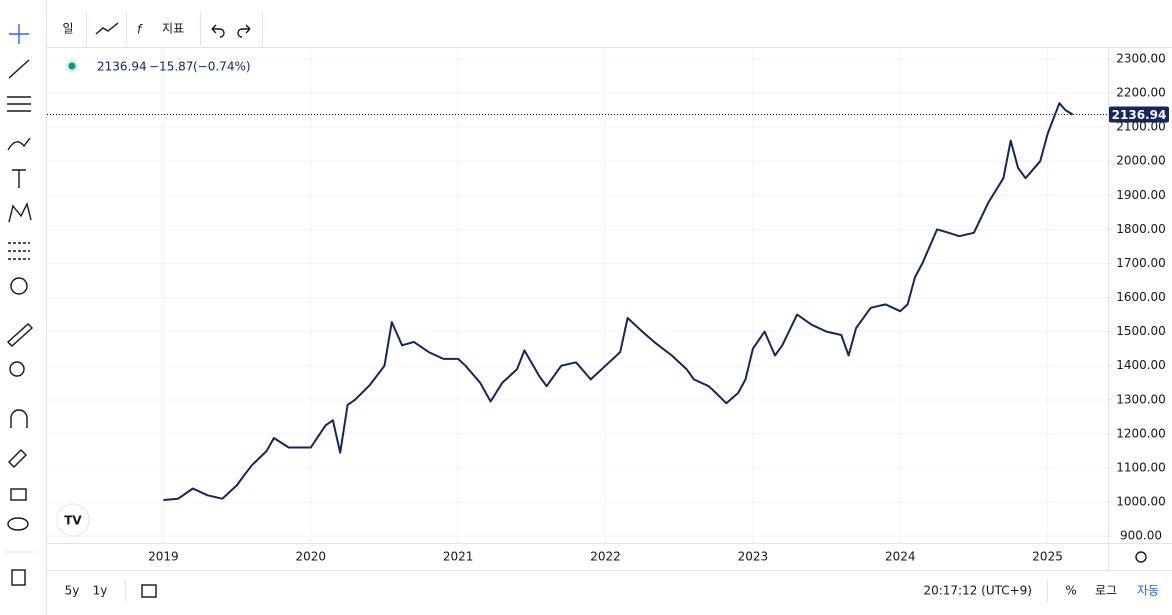 Image resolution: width=1172 pixels, height=615 pixels. What do you see at coordinates (1141, 297) in the screenshot?
I see `y-tick-label: 1600.00` at bounding box center [1141, 297].